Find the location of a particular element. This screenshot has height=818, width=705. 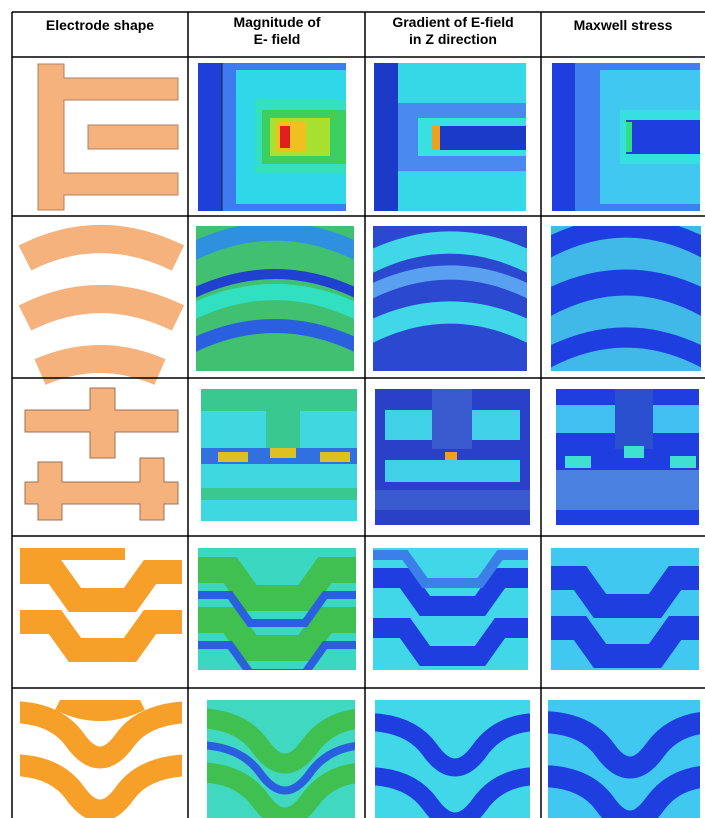

electrode-arcs is located at coordinates (101, 305).